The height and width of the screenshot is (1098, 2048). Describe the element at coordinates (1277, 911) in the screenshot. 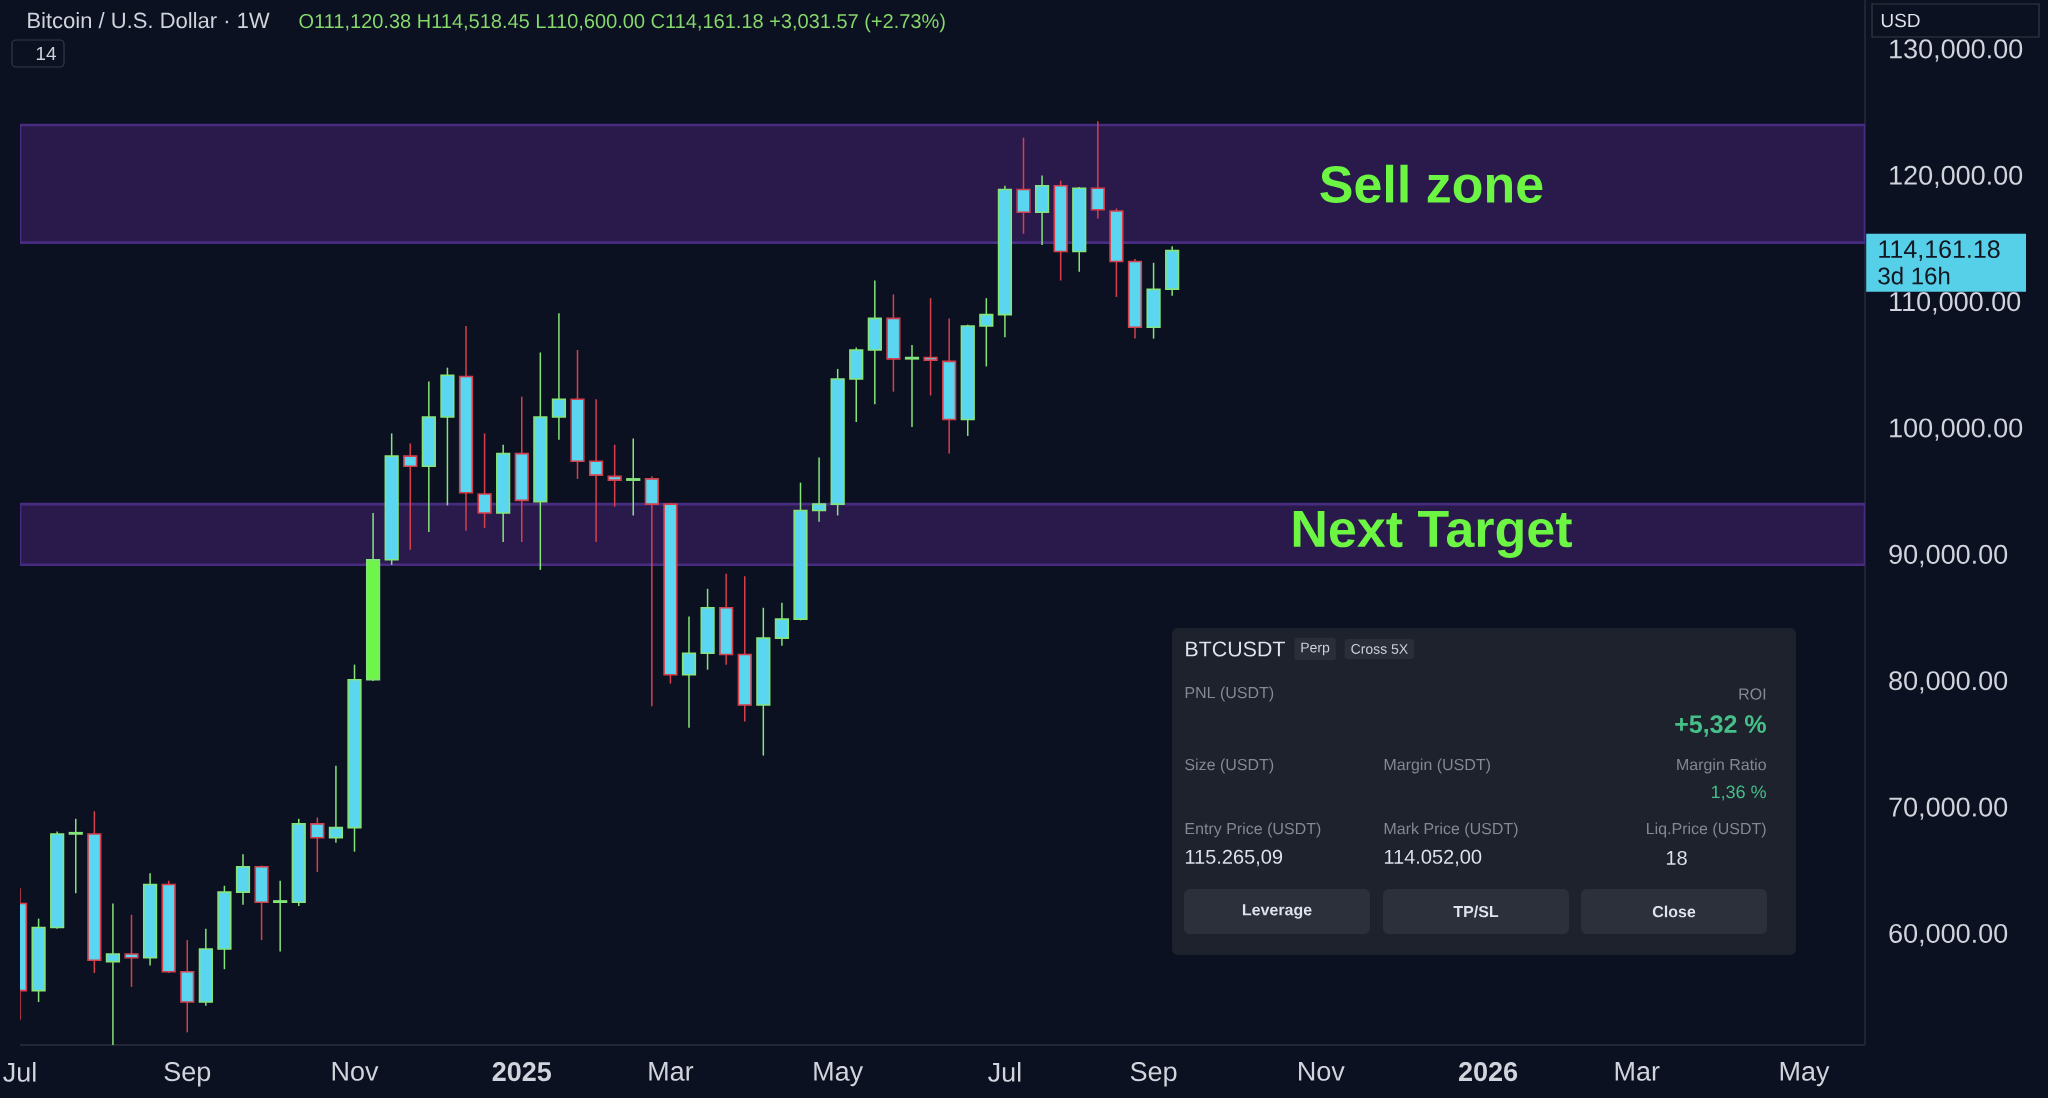

I see `annotation: Leverage` at that location.